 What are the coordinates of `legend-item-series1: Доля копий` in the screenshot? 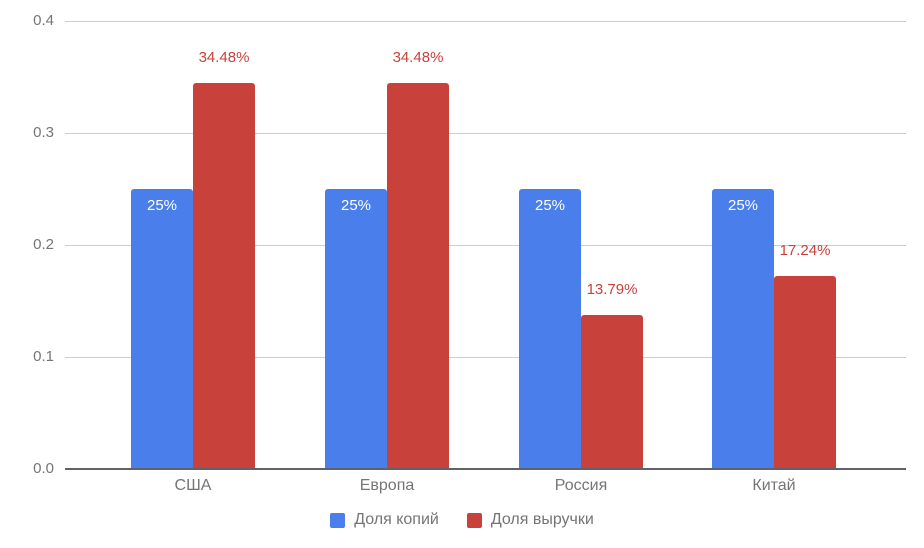 It's located at (384, 520).